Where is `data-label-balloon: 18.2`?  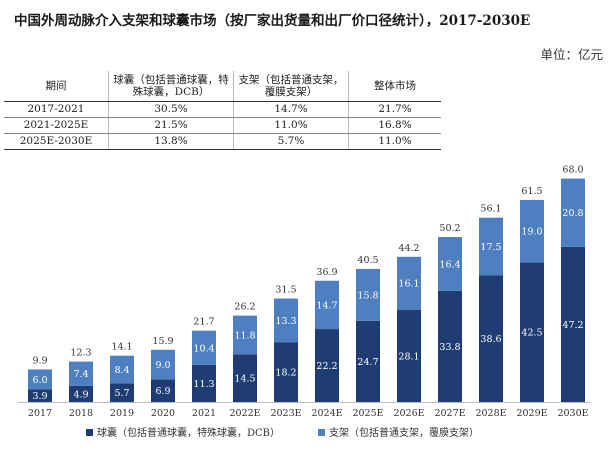
data-label-balloon: 18.2 is located at coordinates (285, 373).